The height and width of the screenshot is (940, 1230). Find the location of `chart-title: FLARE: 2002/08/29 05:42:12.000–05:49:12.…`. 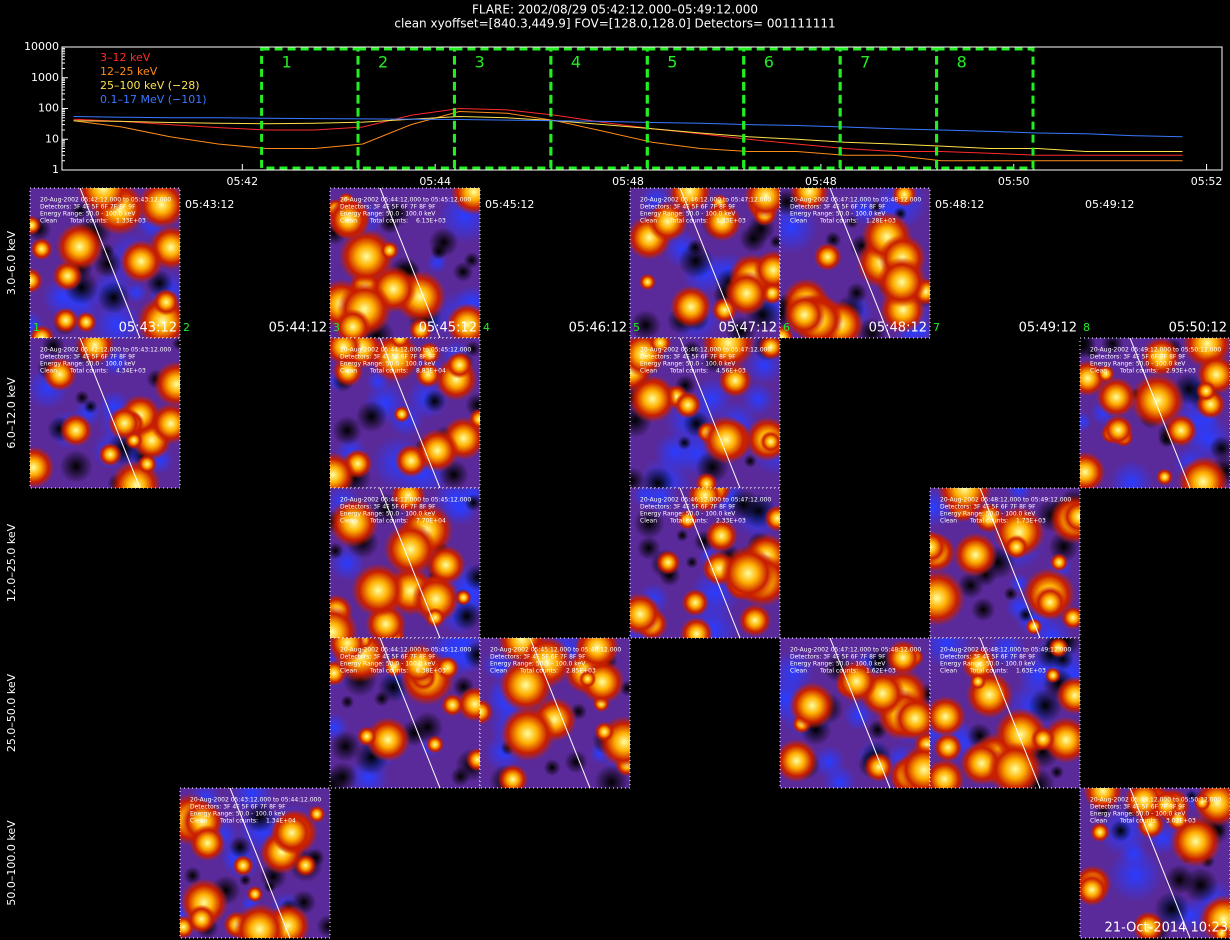

chart-title: FLARE: 2002/08/29 05:42:12.000–05:49:12.… is located at coordinates (615, 10).